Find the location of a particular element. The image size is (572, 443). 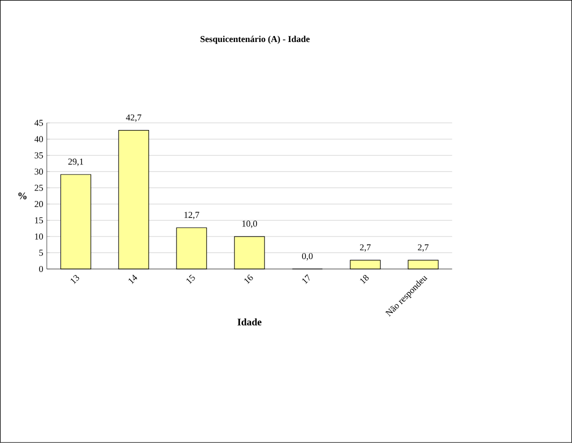

data-label: 29,1 is located at coordinates (76, 162).